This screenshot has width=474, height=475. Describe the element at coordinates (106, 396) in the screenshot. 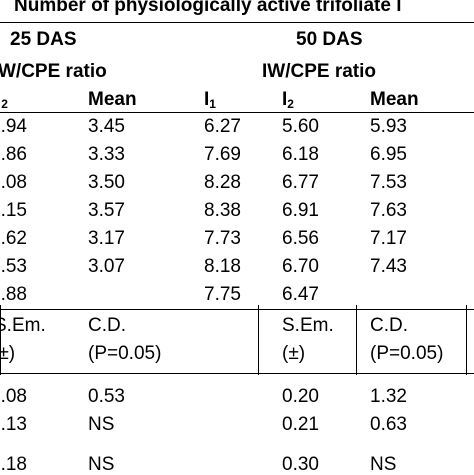

I see `stat-cd: 0.53` at that location.